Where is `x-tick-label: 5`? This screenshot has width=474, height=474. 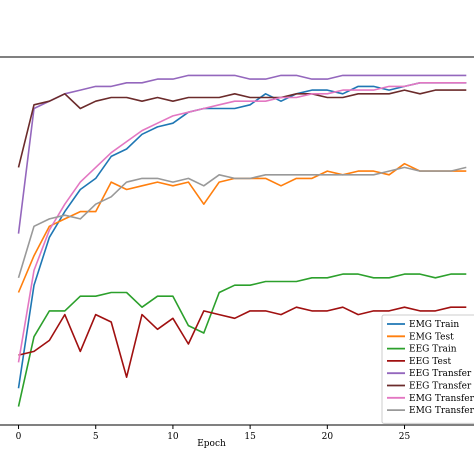
x-tick-label: 5 is located at coordinates (96, 437).